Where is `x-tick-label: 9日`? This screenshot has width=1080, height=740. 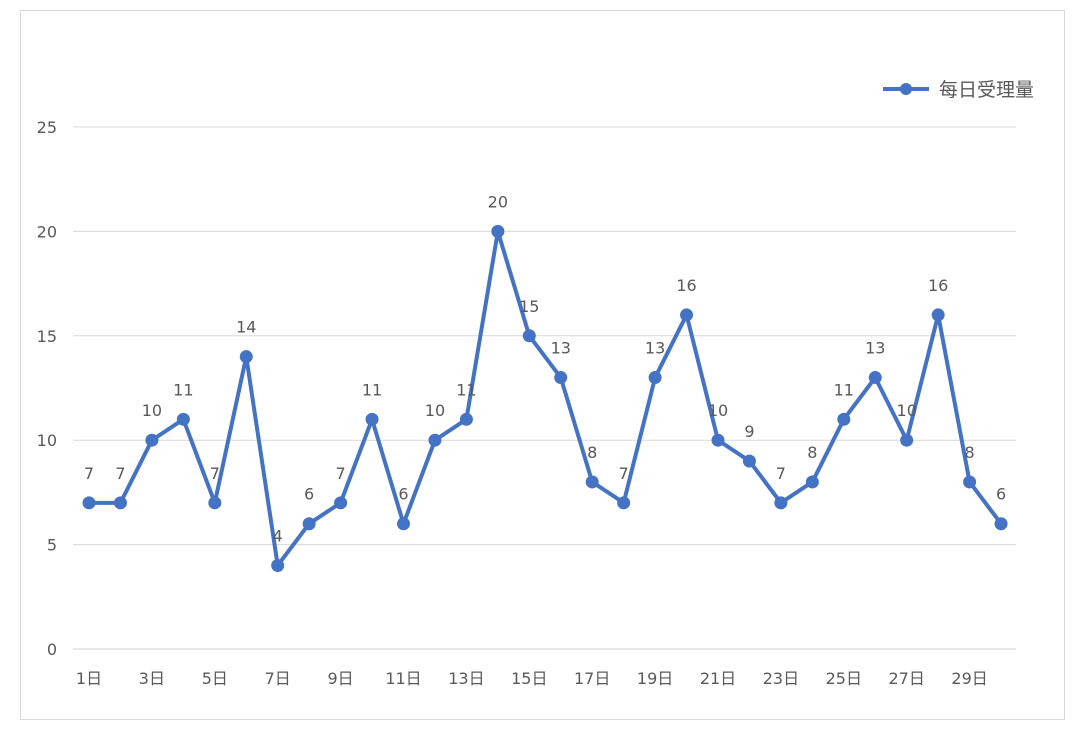 x-tick-label: 9日 is located at coordinates (341, 678).